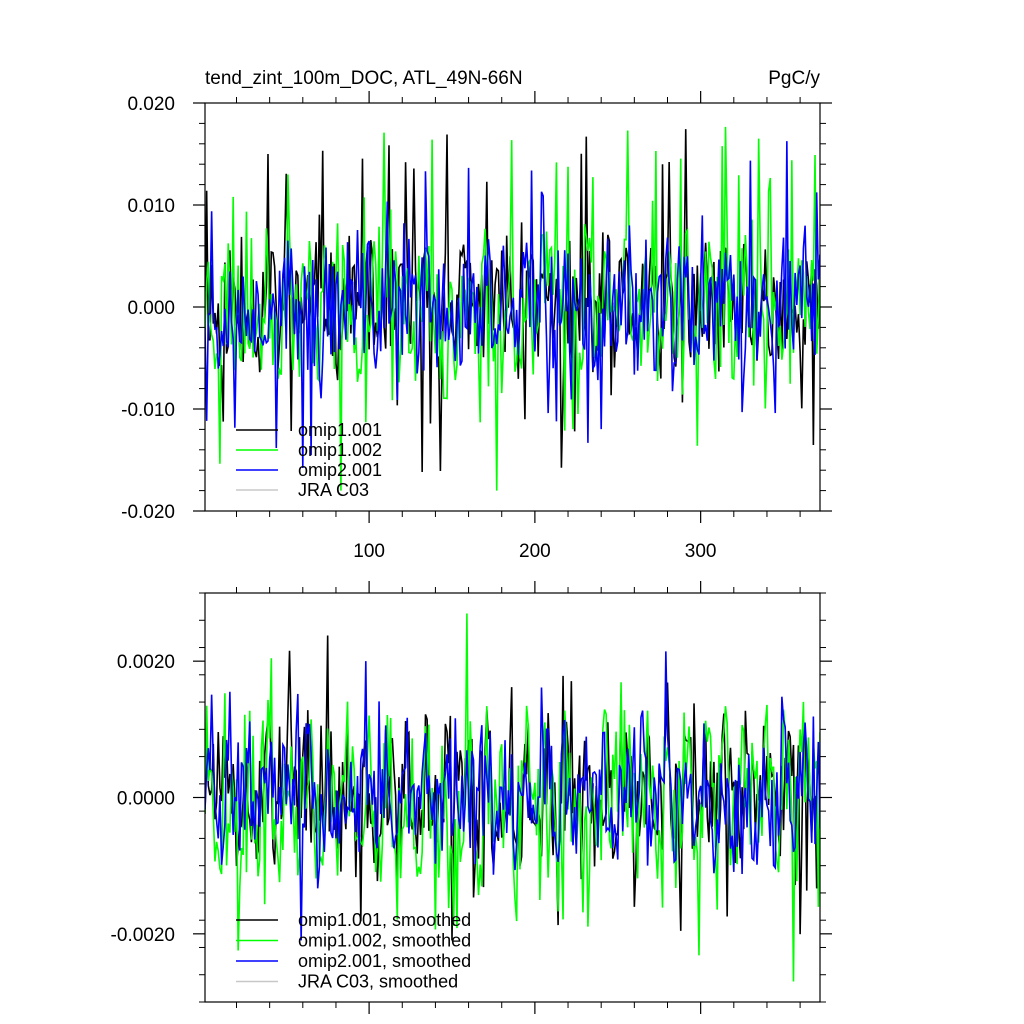 Image resolution: width=1024 pixels, height=1024 pixels. What do you see at coordinates (364, 78) in the screenshot?
I see `top-panel-title: tend_zint_100m_DOC, ATL_49N-66N` at bounding box center [364, 78].